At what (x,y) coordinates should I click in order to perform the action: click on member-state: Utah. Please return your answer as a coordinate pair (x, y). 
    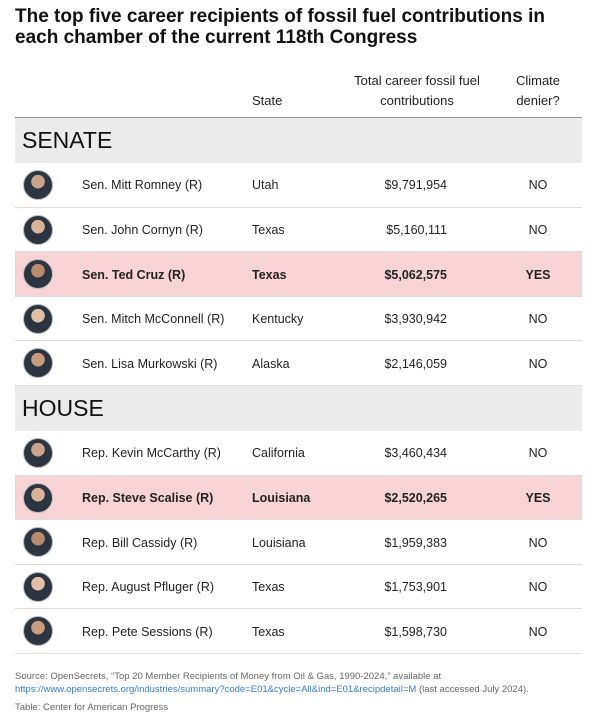
    Looking at the image, I should click on (265, 185).